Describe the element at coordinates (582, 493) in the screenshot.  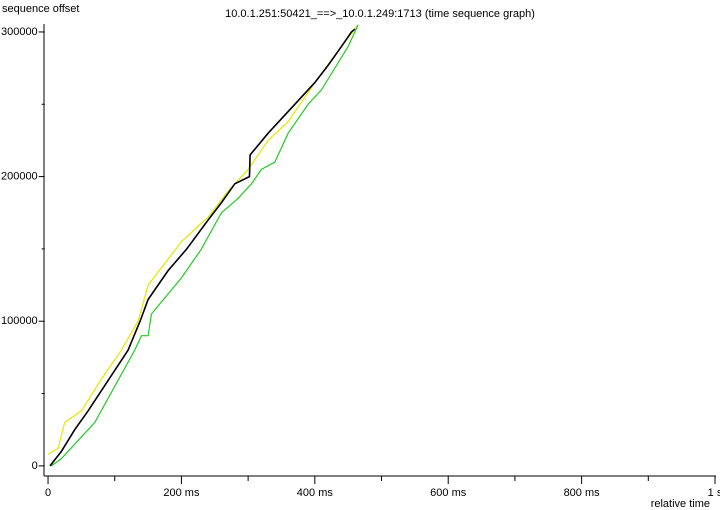
I see `x-tick-label: 800 ms` at that location.